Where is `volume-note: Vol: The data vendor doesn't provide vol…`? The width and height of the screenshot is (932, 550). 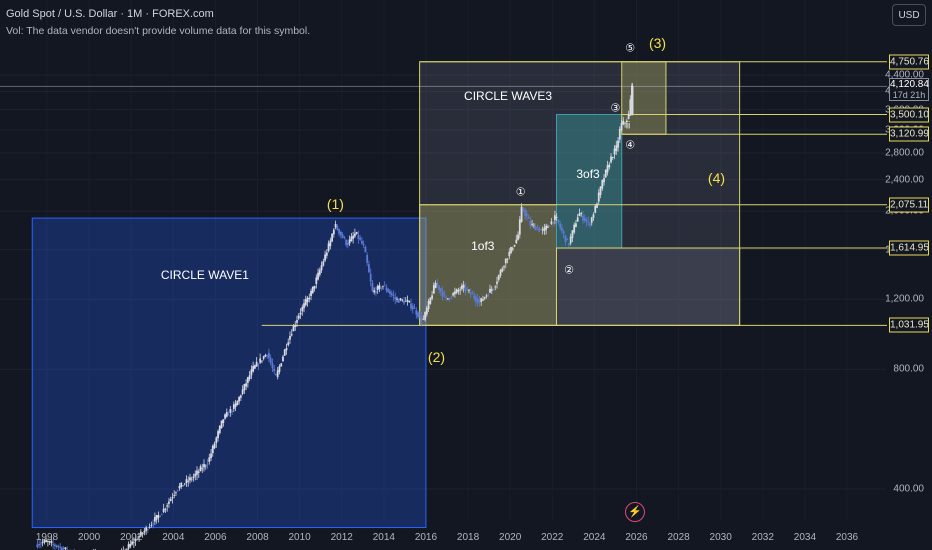
volume-note: Vol: The data vendor doesn't provide vol… is located at coordinates (158, 31).